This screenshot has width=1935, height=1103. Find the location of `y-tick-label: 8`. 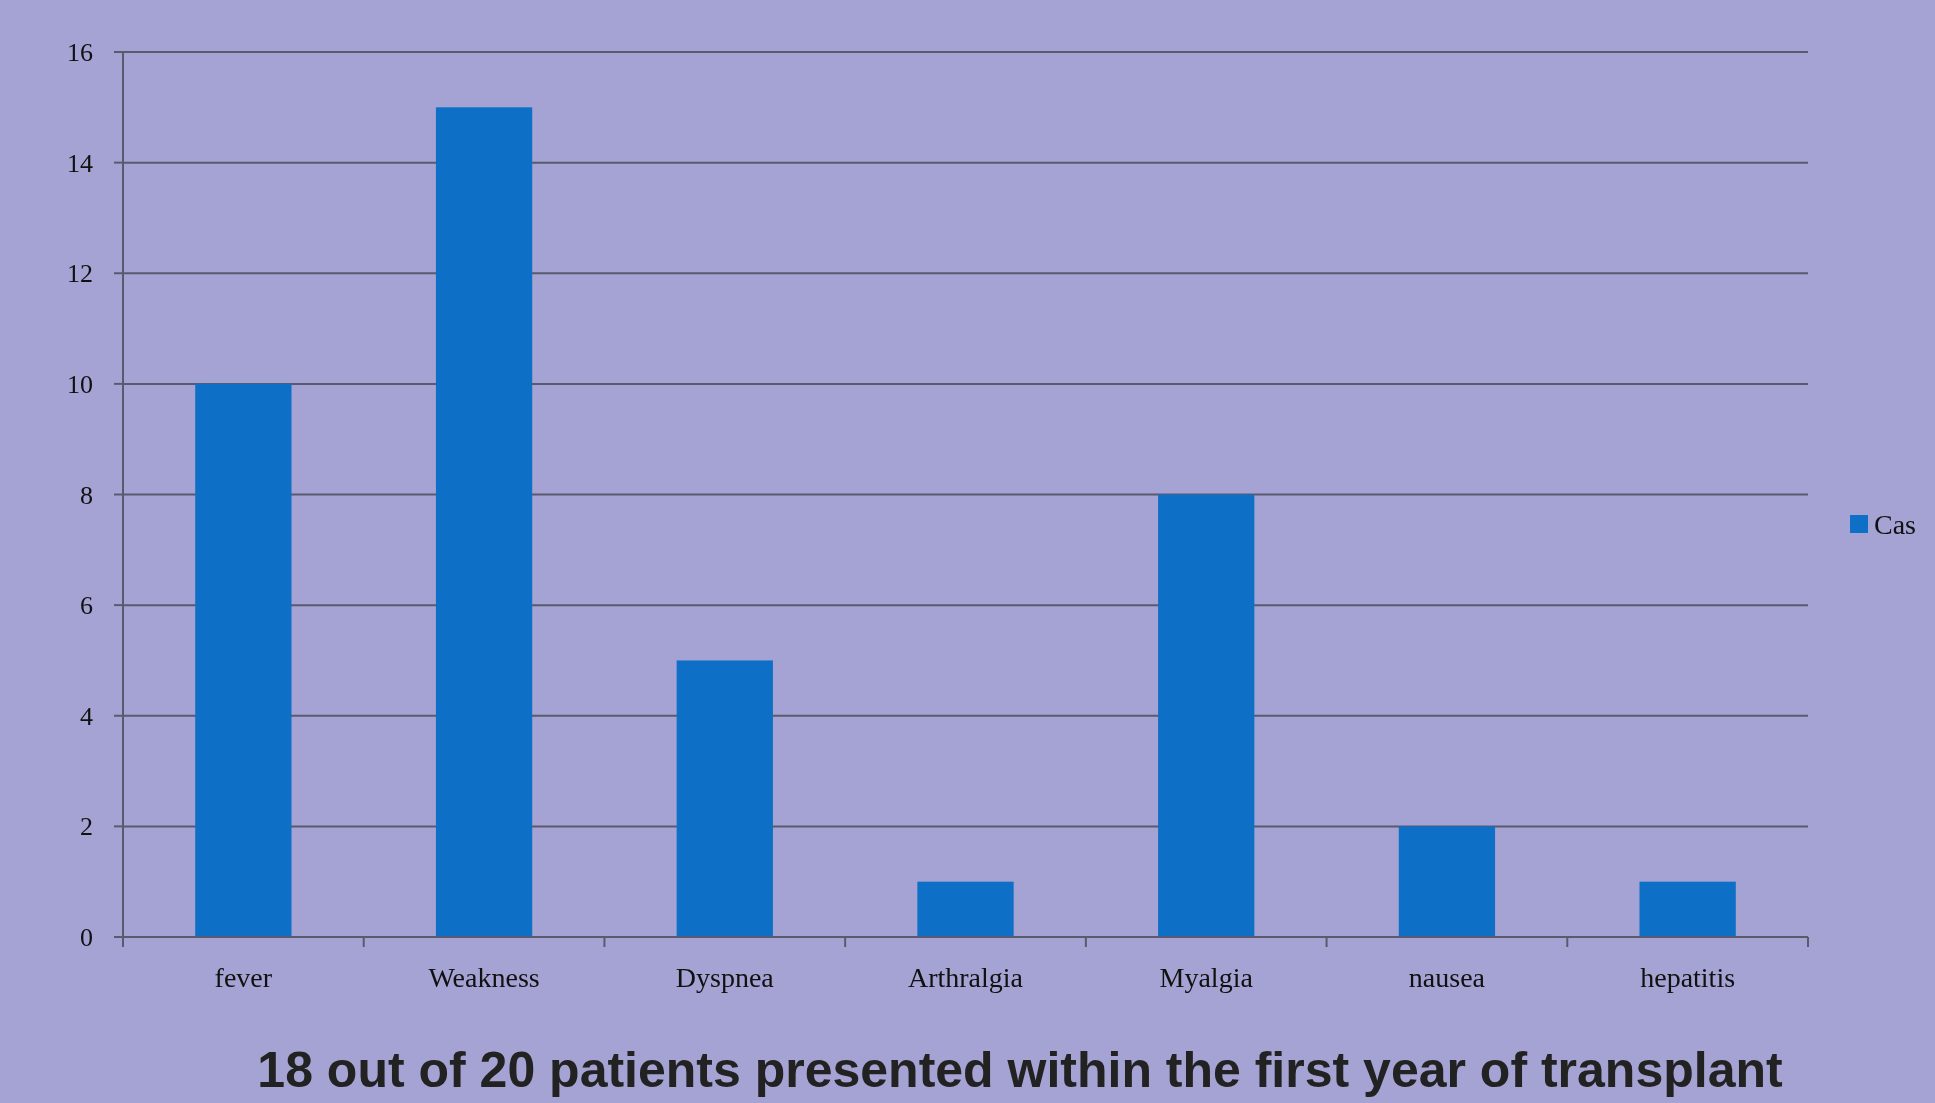

y-tick-label: 8 is located at coordinates (86, 495).